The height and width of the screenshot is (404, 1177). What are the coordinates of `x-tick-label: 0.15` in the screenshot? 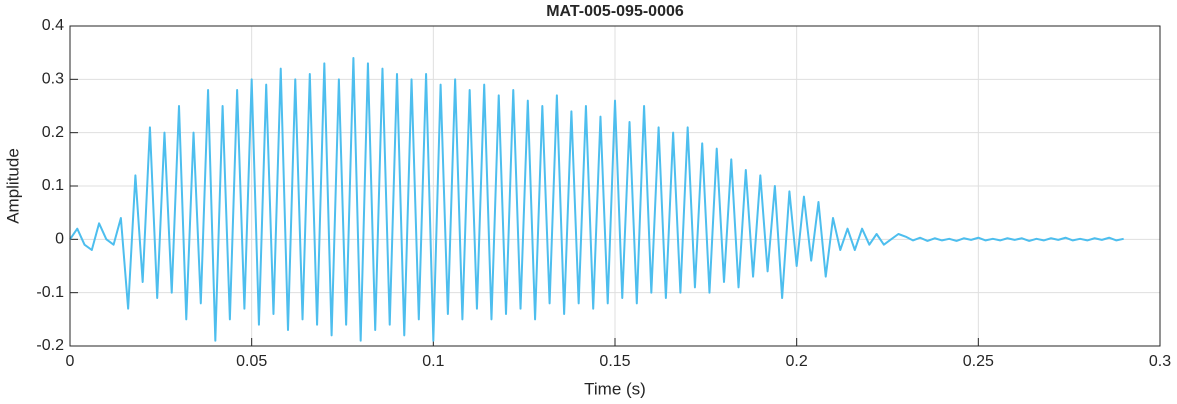 It's located at (614, 361).